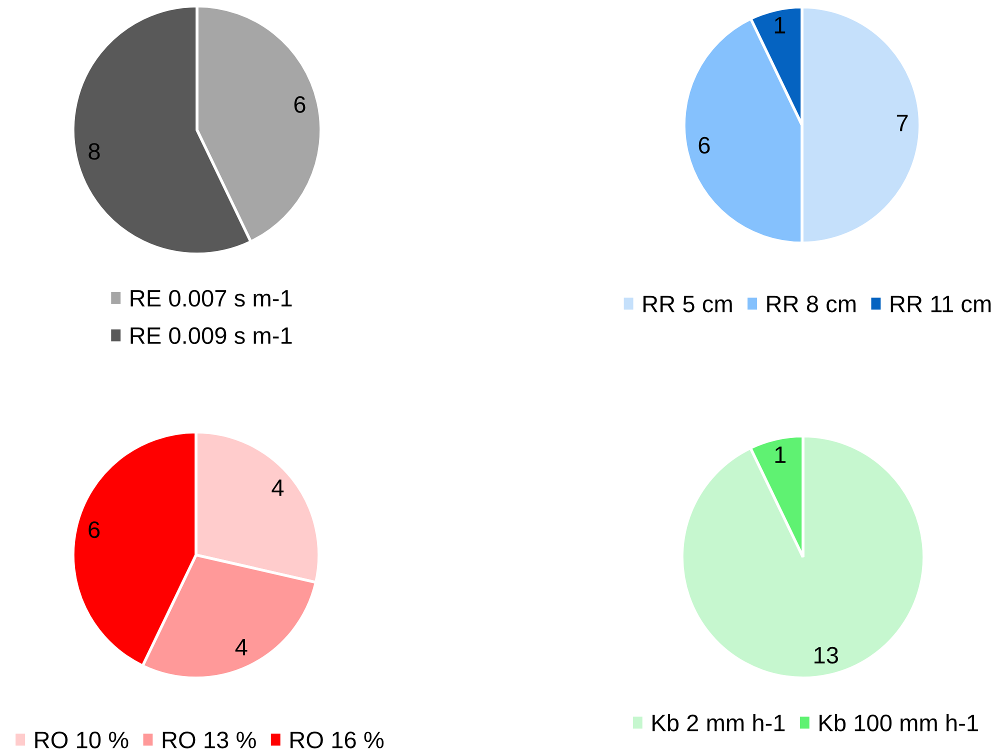  I want to click on data-label: 7, so click(902, 123).